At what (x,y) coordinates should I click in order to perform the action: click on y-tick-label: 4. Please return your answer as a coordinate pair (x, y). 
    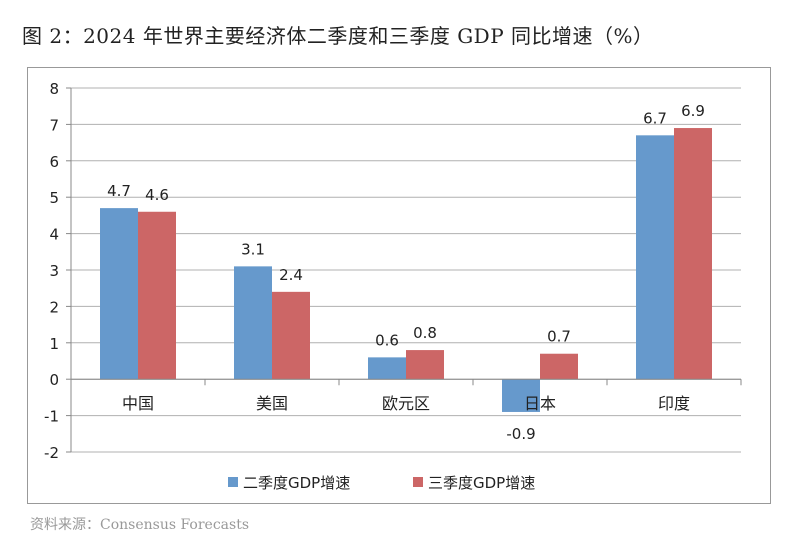
    Looking at the image, I should click on (54, 235).